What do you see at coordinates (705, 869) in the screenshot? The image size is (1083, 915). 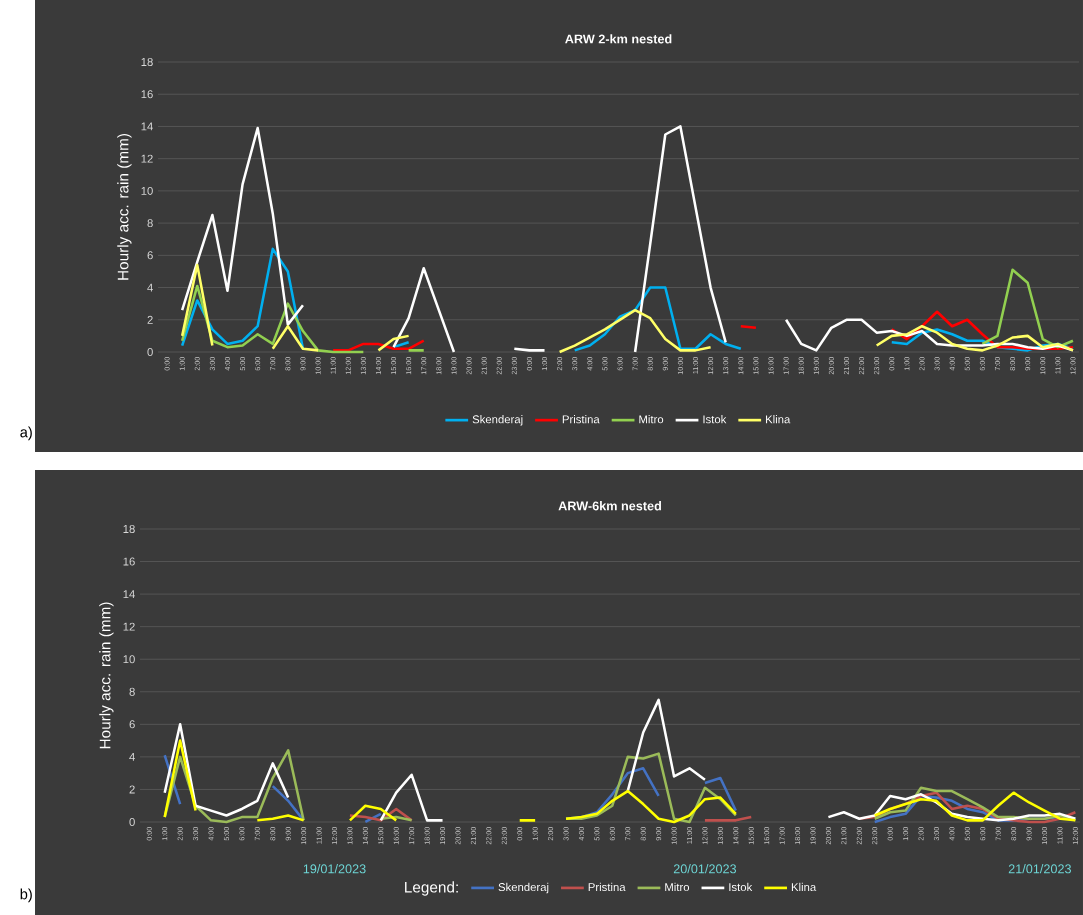 I see `text: 20/01/2023` at bounding box center [705, 869].